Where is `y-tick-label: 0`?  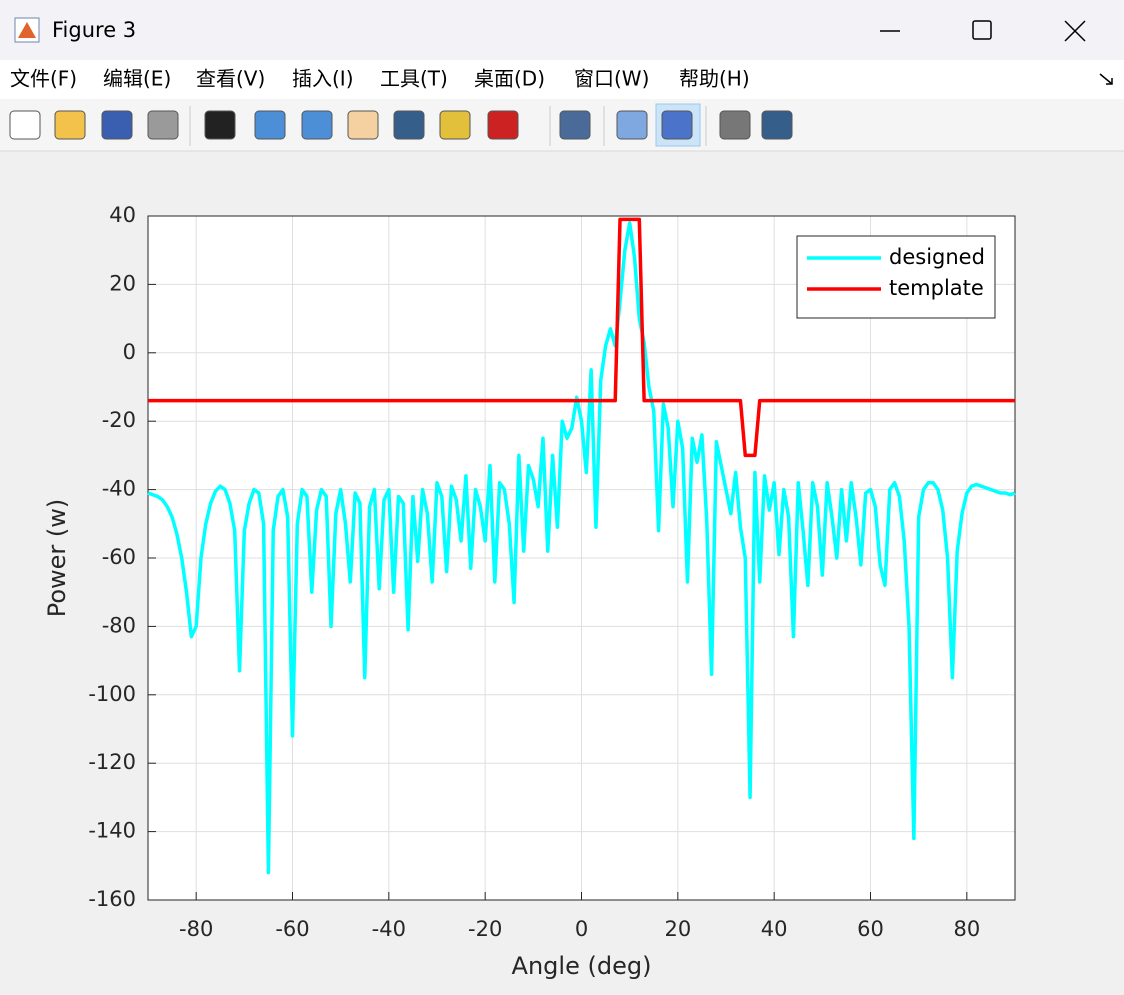
y-tick-label: 0 is located at coordinates (129, 352).